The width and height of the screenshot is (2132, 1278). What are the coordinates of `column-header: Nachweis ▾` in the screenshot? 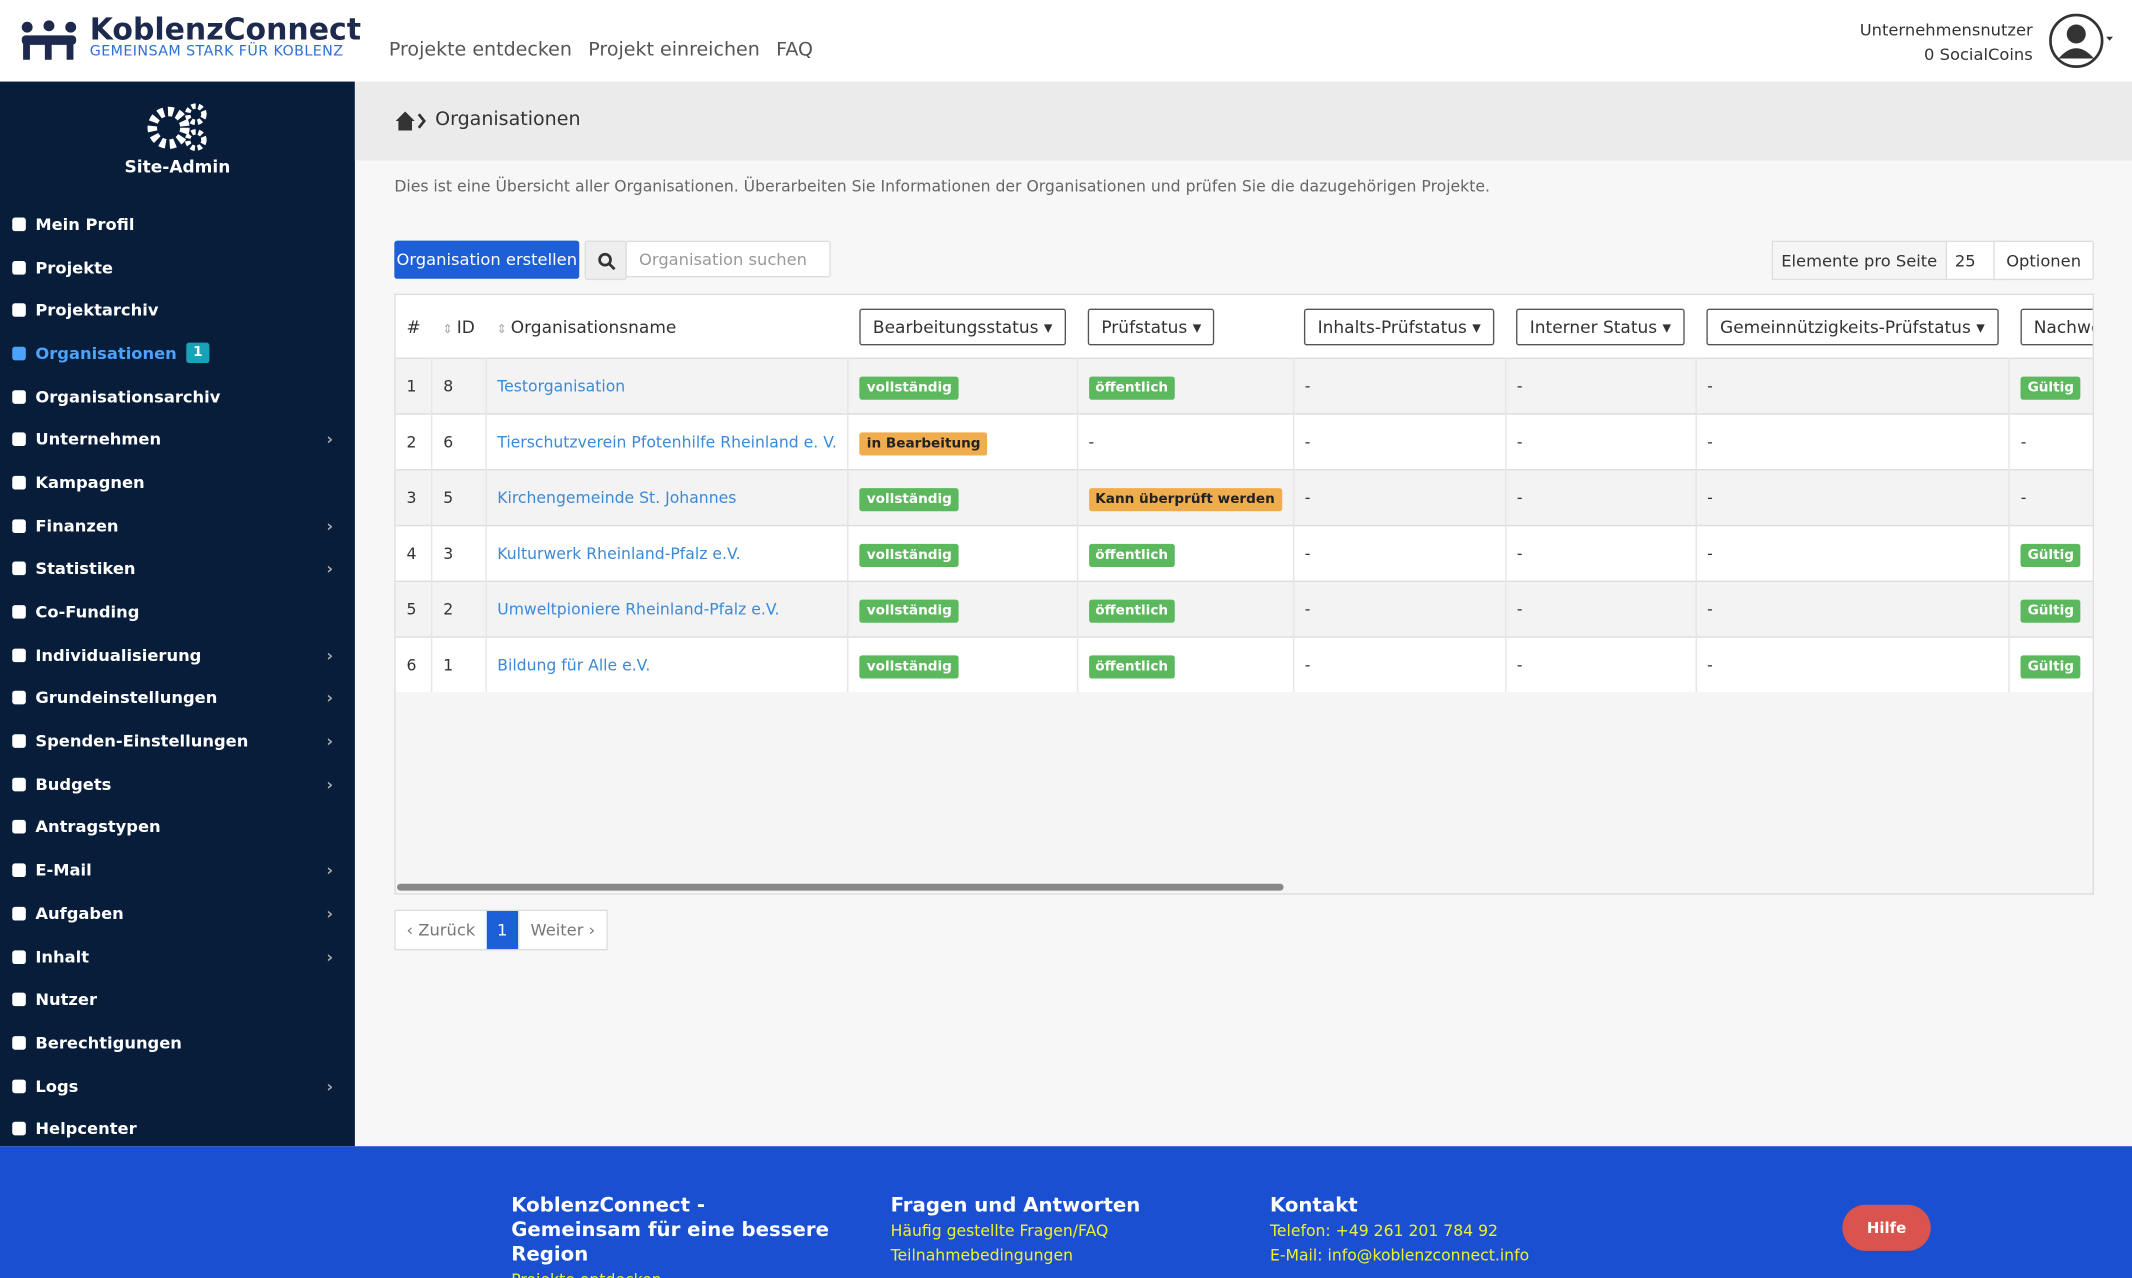 It's located at (2051, 326).